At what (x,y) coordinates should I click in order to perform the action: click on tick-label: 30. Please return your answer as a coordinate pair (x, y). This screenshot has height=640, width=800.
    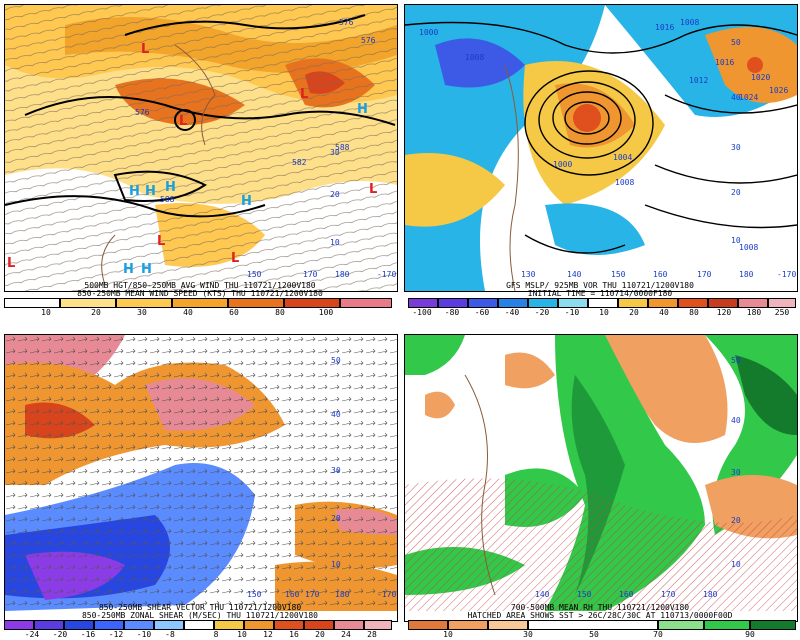
    Looking at the image, I should click on (142, 312).